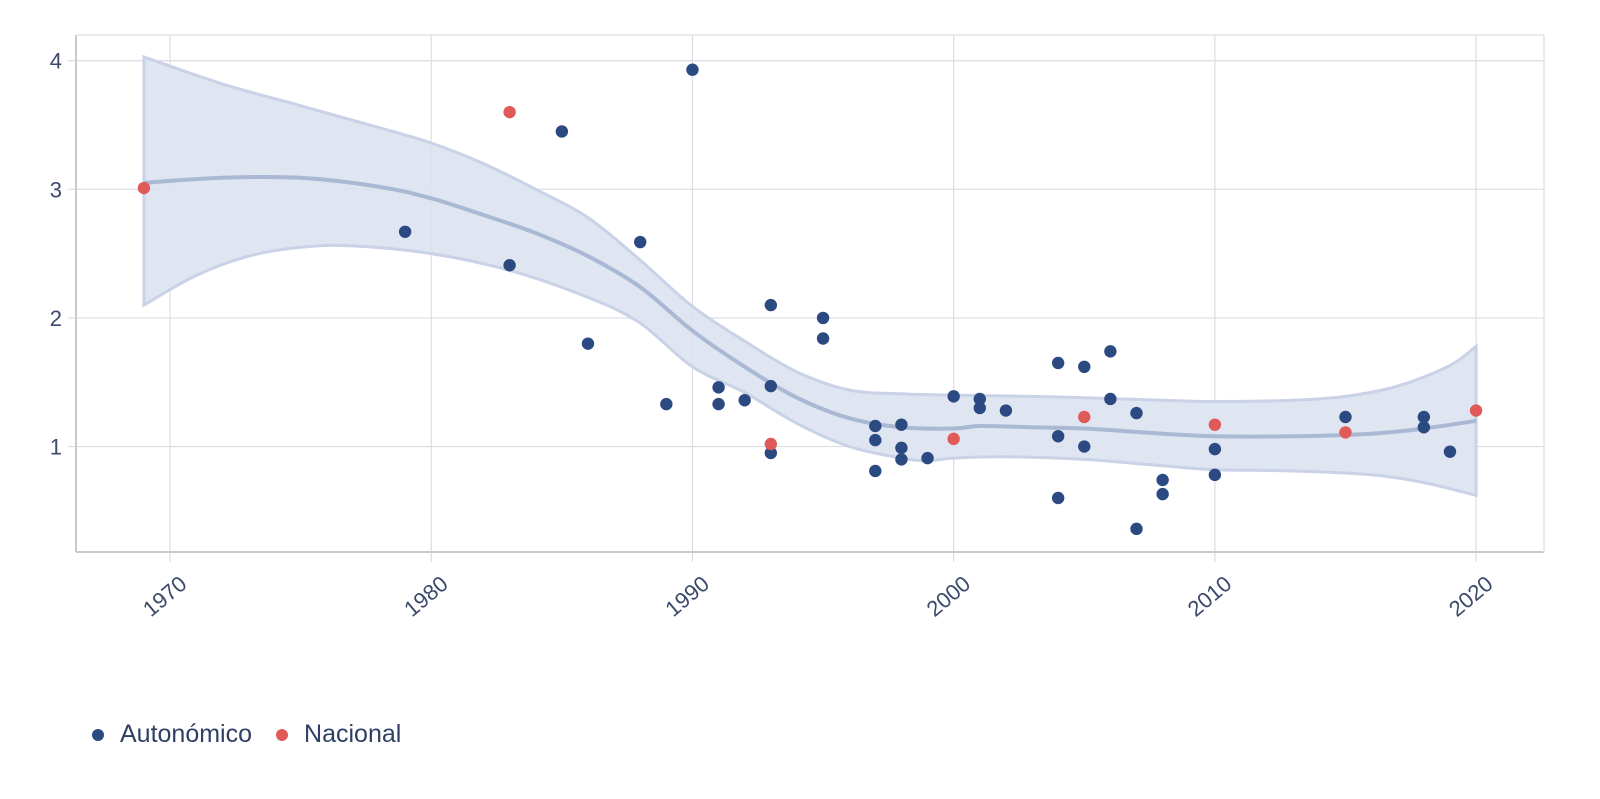 This screenshot has height=799, width=1600. I want to click on legend-marker-nacional, so click(282, 734).